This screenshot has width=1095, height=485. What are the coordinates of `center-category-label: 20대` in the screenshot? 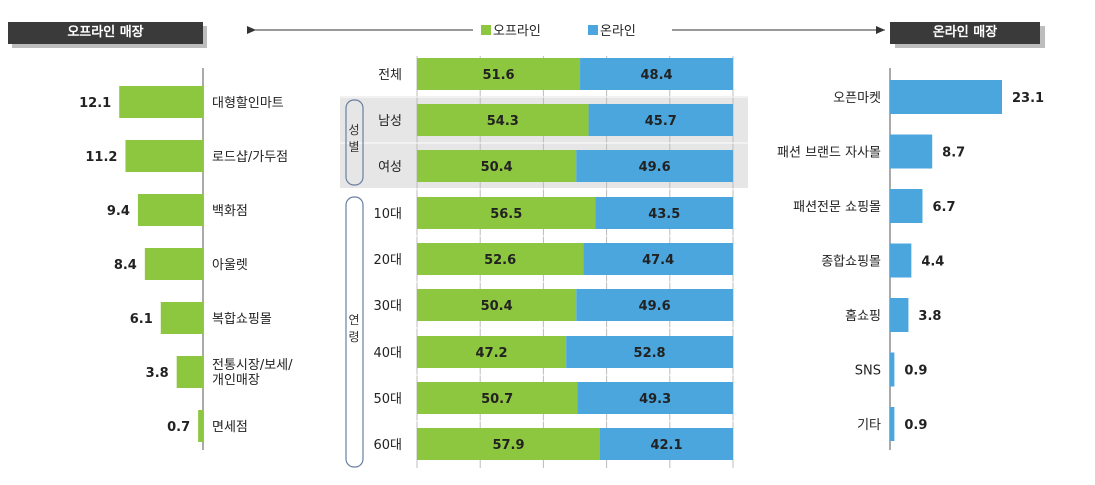 It's located at (387, 260).